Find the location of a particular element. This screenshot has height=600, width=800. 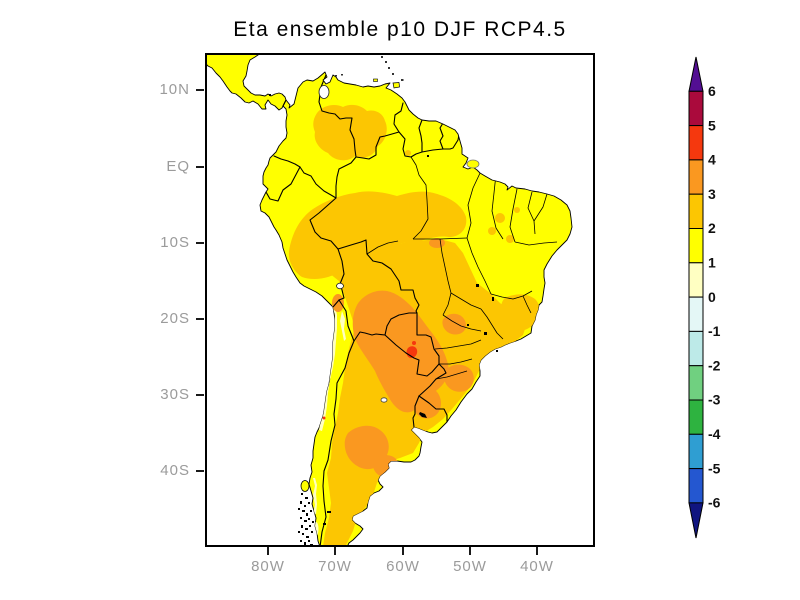

svg-text: 3 is located at coordinates (712, 194).